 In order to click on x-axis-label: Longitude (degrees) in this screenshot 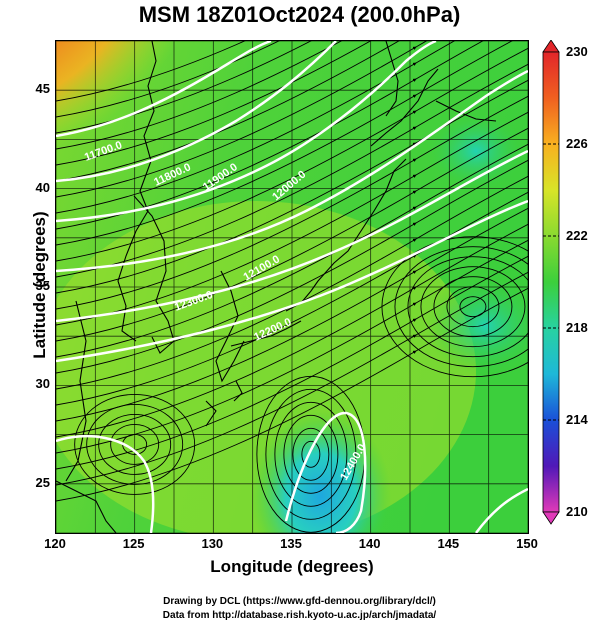, I will do `click(292, 566)`.